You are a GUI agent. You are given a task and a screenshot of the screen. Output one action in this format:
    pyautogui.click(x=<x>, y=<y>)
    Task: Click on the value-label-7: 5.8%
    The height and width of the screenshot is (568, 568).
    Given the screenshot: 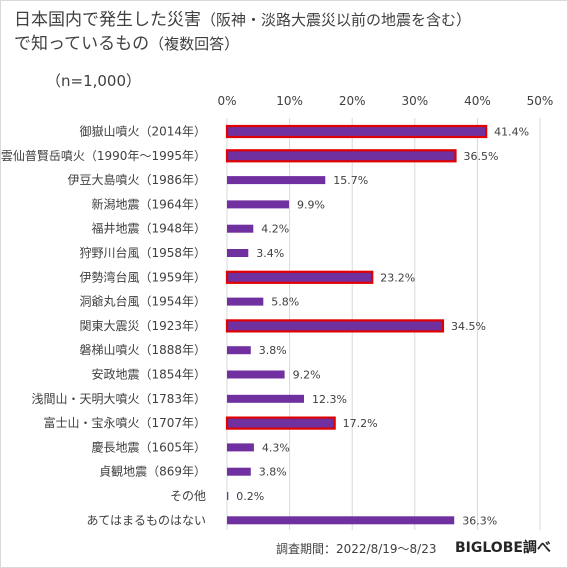 What is the action you would take?
    pyautogui.click(x=285, y=302)
    